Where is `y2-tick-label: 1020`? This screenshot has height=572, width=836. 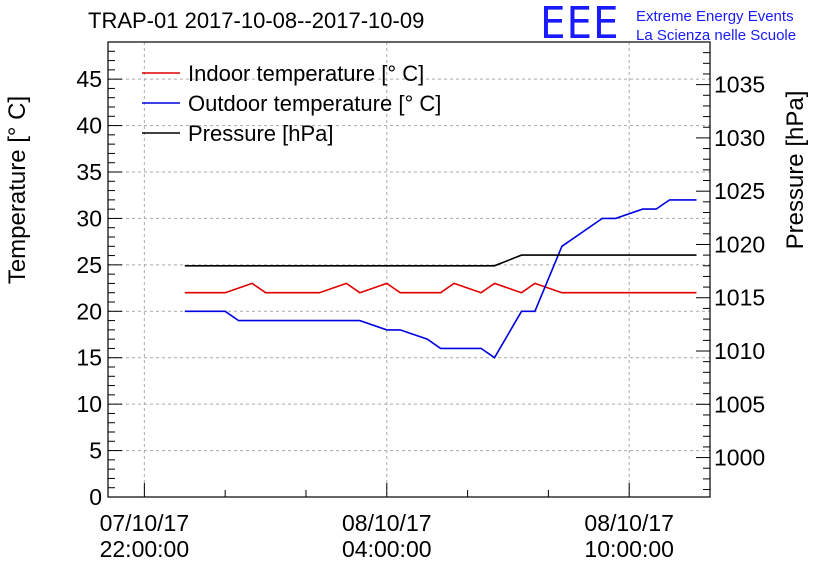 y2-tick-label: 1020 is located at coordinates (739, 244).